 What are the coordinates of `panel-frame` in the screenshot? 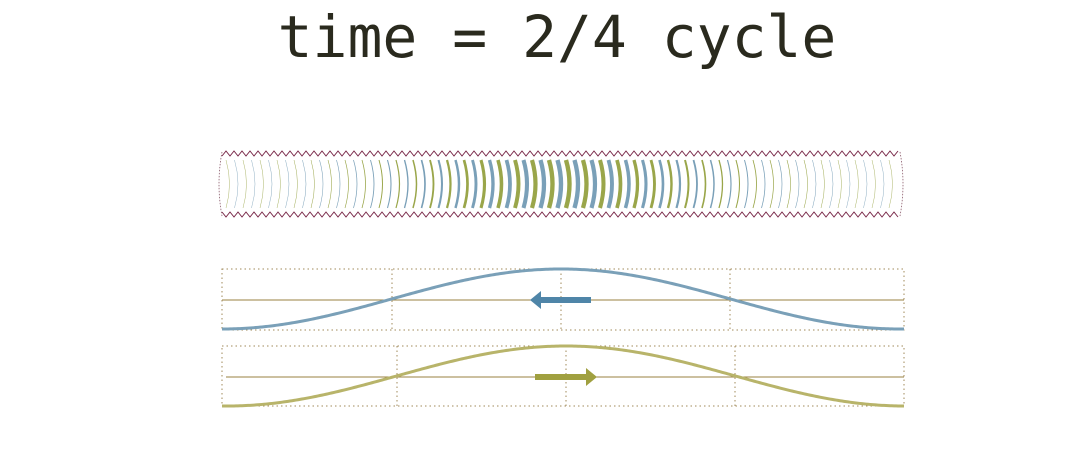 It's located at (563, 376).